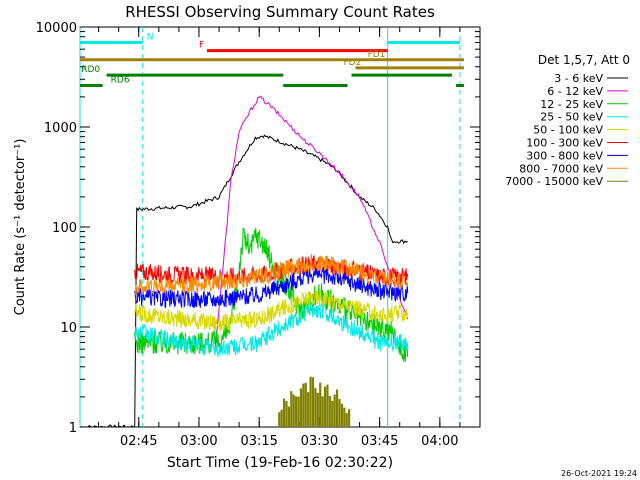 This screenshot has height=480, width=640. I want to click on y-tick-label: 1000, so click(60, 128).